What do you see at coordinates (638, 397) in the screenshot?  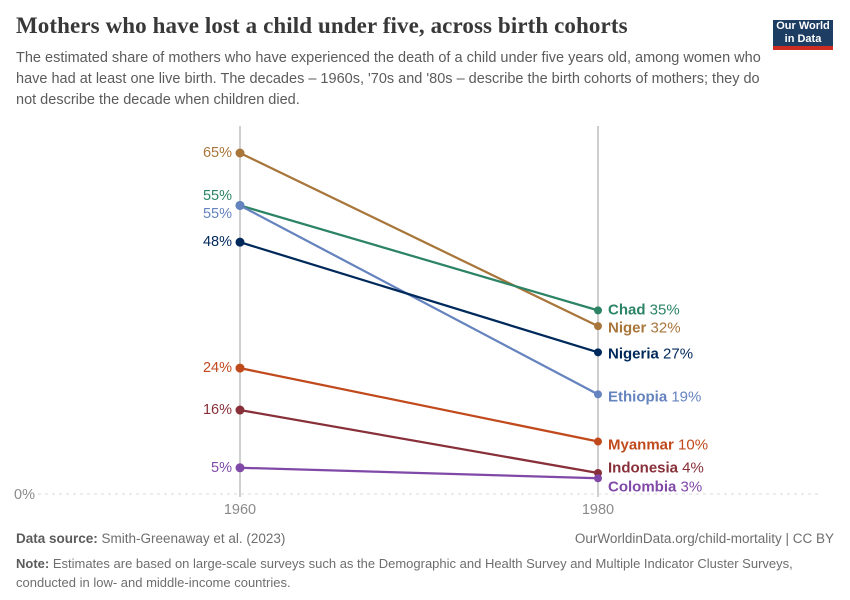 I see `series-name-ethiopia: Ethiopia` at bounding box center [638, 397].